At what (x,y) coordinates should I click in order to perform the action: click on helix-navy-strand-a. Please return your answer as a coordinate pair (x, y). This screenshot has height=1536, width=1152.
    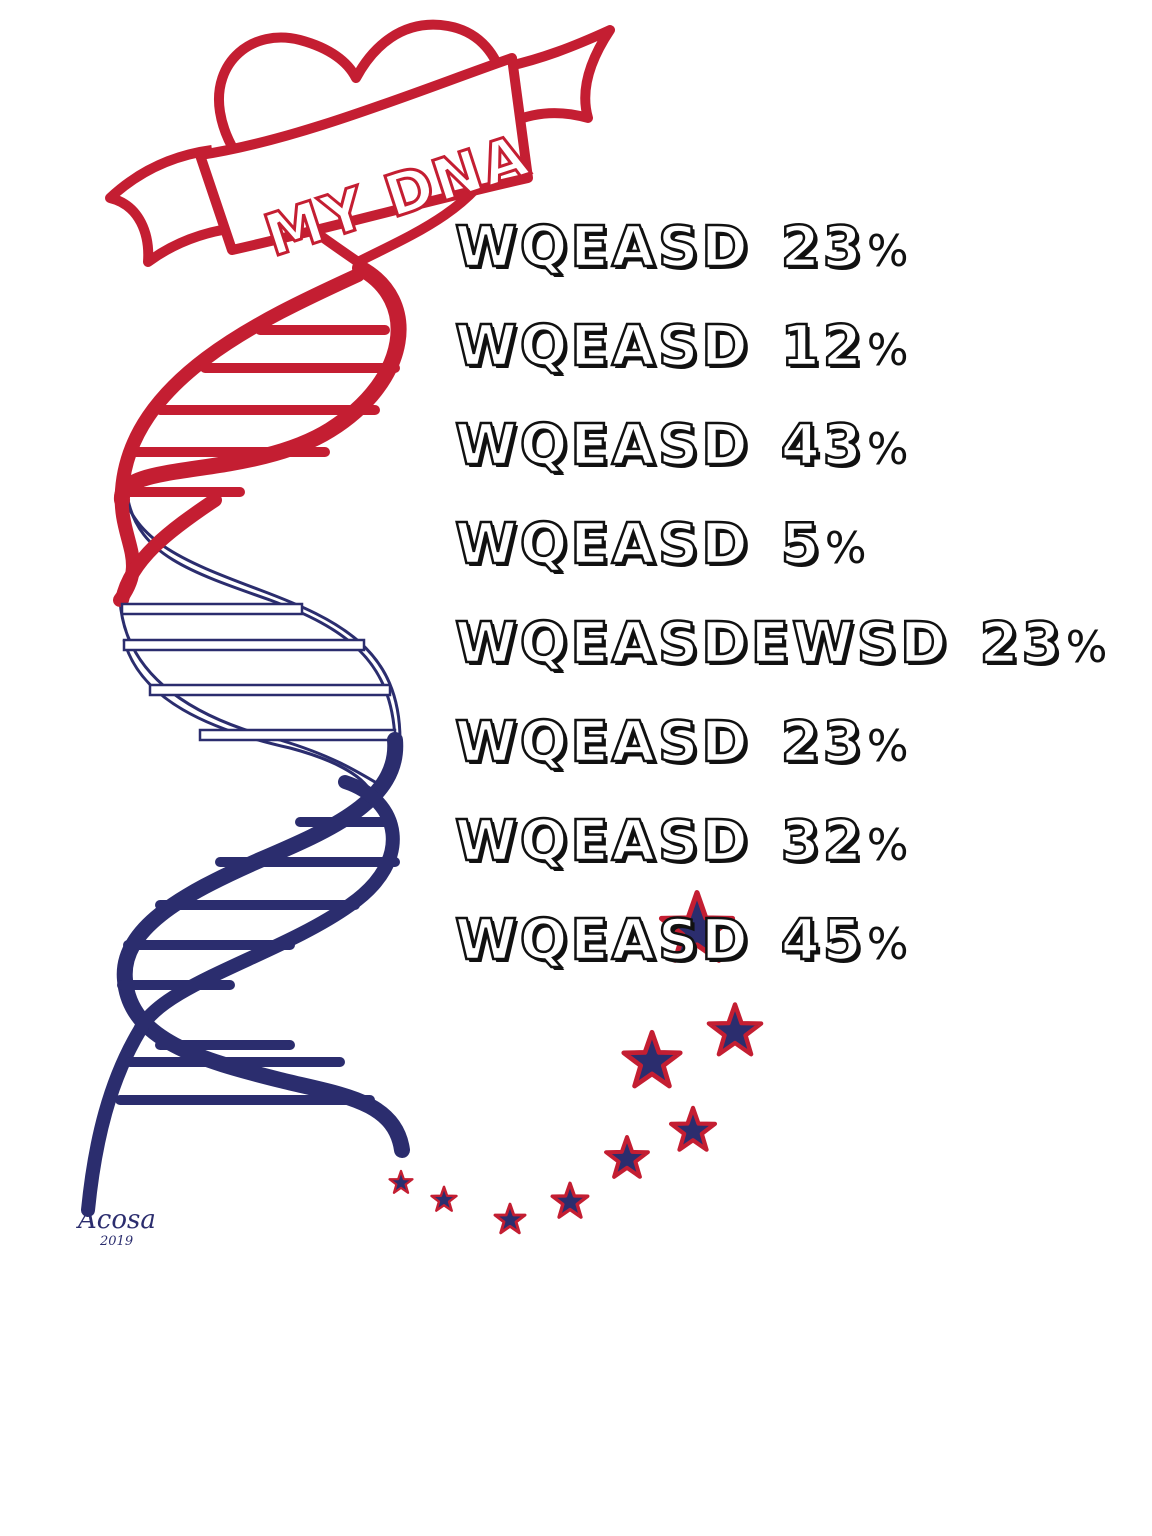
    Looking at the image, I should click on (263, 945).